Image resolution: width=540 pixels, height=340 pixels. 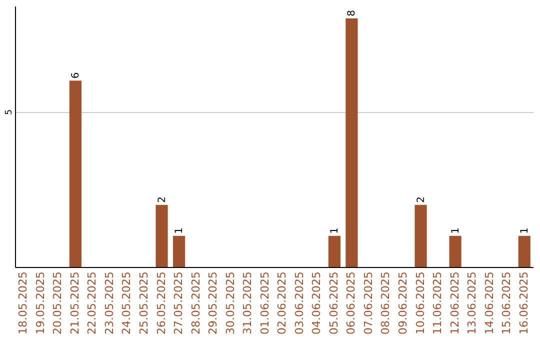 What do you see at coordinates (23, 303) in the screenshot?
I see `x-tick-label: 18.05.2025` at bounding box center [23, 303].